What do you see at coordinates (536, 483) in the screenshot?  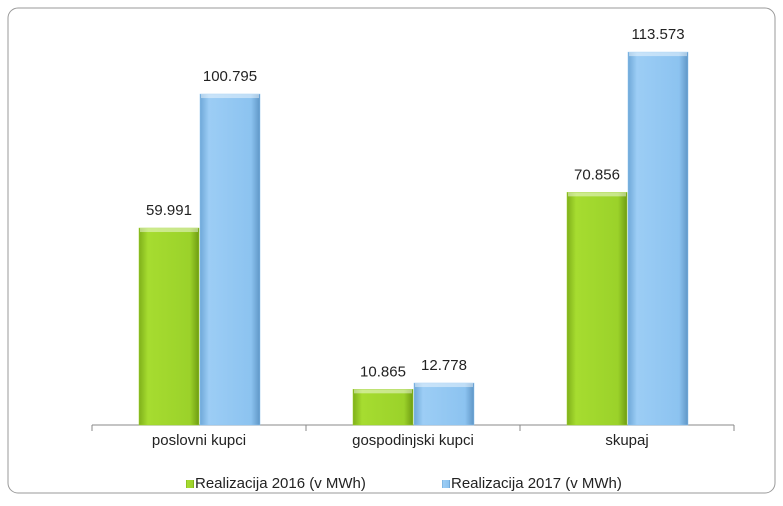 I see `legend-label: Realizacija 2017 (v MWh)` at bounding box center [536, 483].